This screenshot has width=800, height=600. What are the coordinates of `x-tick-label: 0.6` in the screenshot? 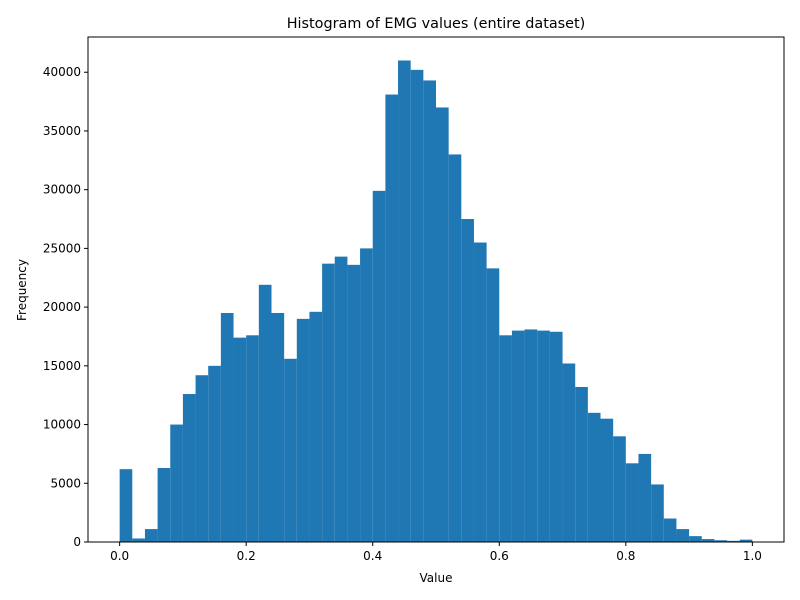 It's located at (499, 556).